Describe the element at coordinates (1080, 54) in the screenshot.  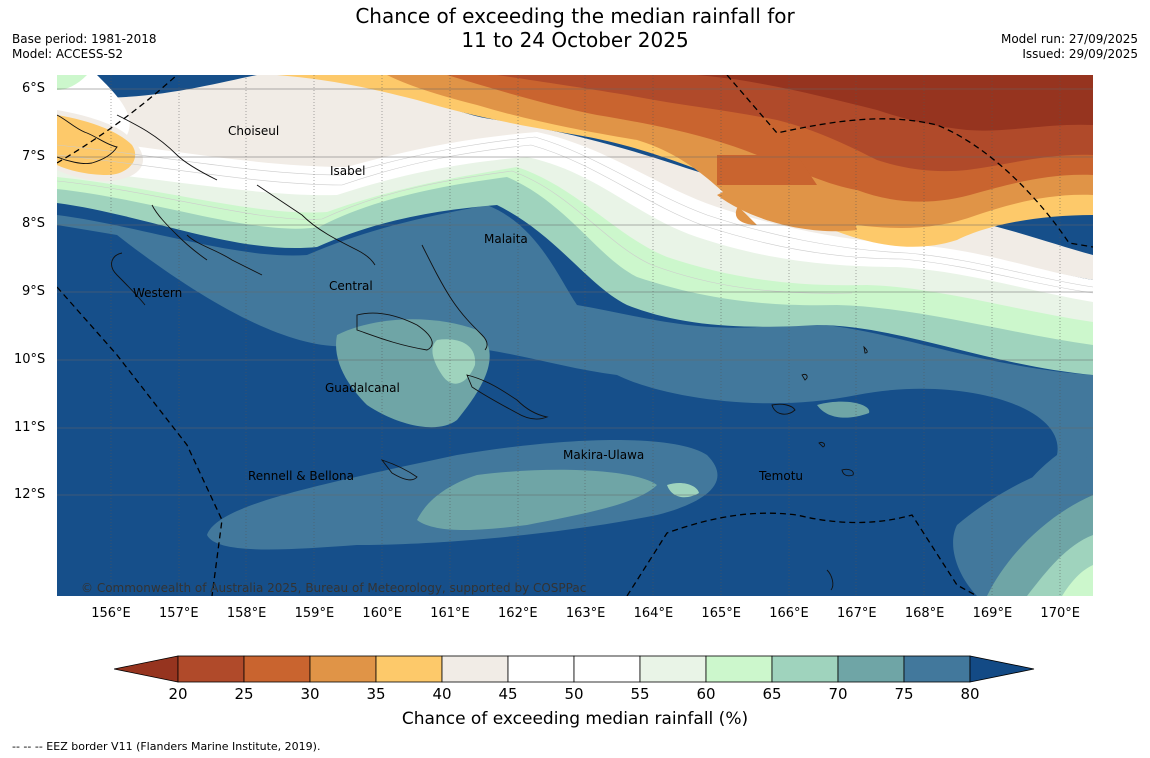
I see `issued-date: Issued: 29/09/2025` at that location.